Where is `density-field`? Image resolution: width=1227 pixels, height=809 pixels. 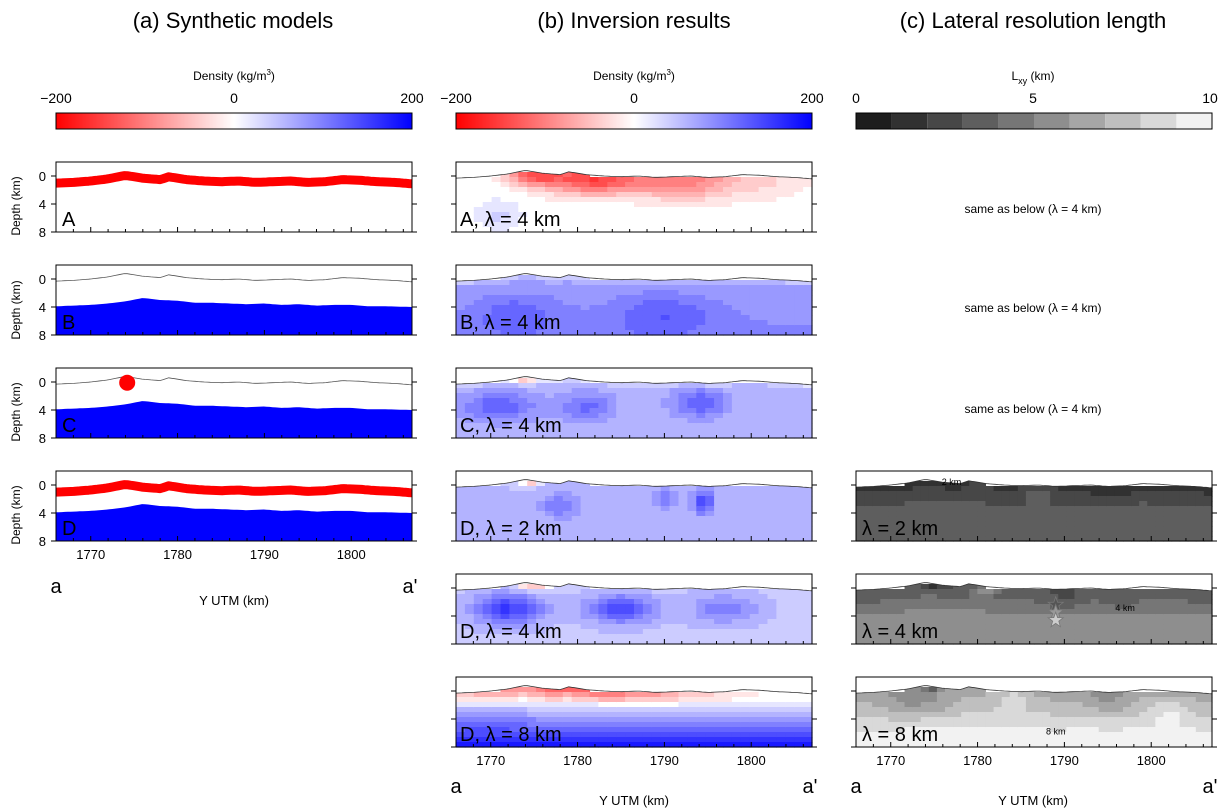 density-field is located at coordinates (634, 202).